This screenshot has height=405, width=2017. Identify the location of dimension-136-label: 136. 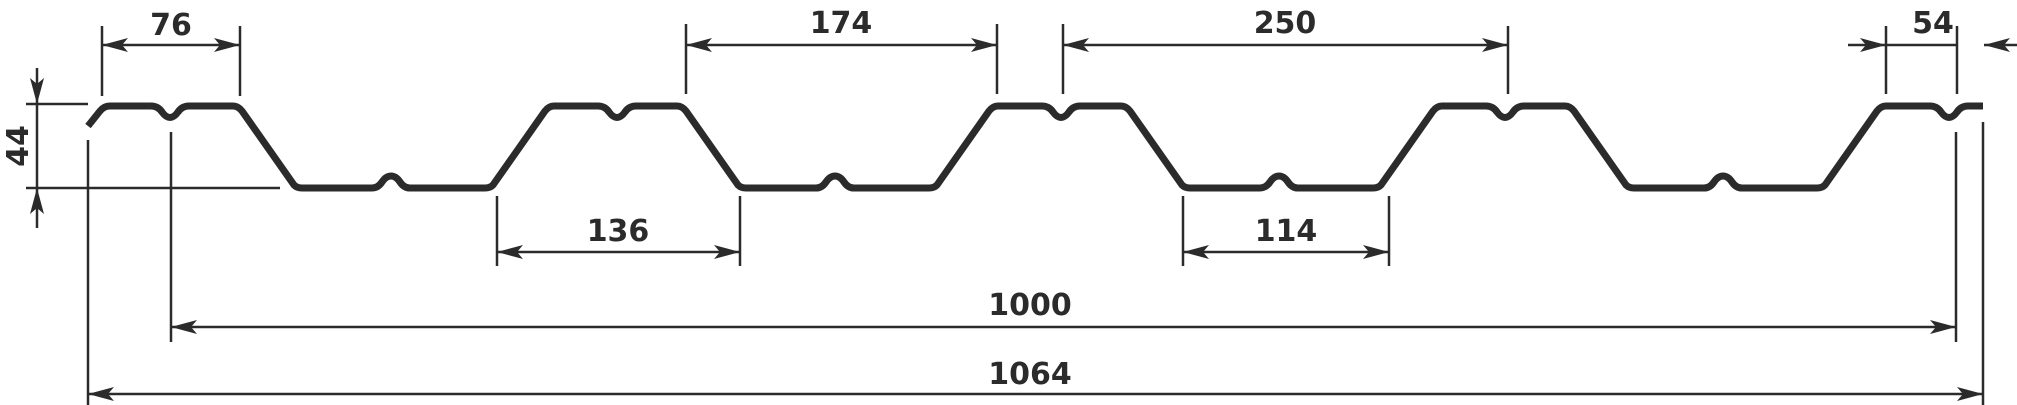
(618, 231).